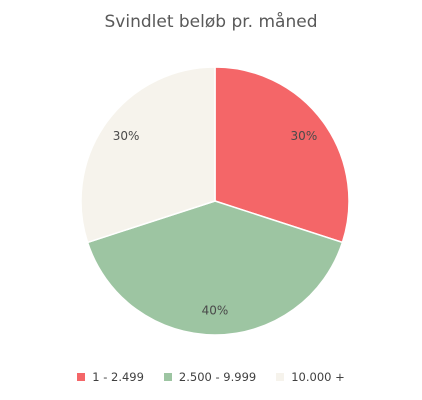 This screenshot has height=400, width=422. What do you see at coordinates (211, 22) in the screenshot?
I see `chart-title: Svindlet beløb pr. måned` at bounding box center [211, 22].